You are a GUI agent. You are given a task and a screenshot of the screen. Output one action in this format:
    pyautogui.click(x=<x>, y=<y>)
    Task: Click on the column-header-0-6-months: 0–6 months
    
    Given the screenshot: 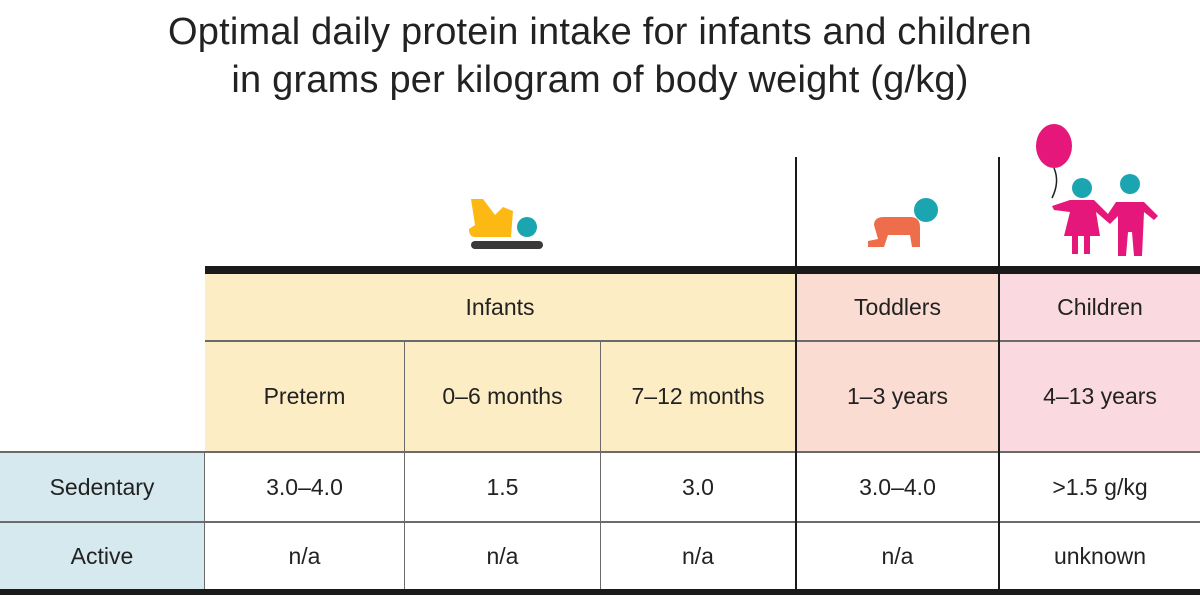 What is the action you would take?
    pyautogui.click(x=502, y=396)
    